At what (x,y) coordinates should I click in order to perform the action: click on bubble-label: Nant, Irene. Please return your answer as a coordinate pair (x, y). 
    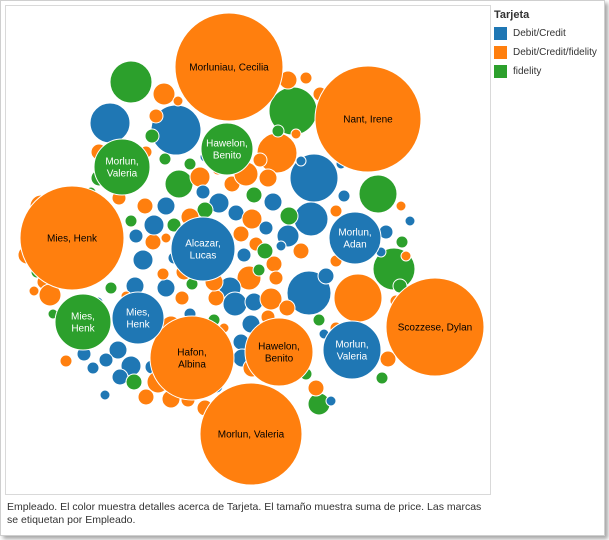
    Looking at the image, I should click on (368, 120).